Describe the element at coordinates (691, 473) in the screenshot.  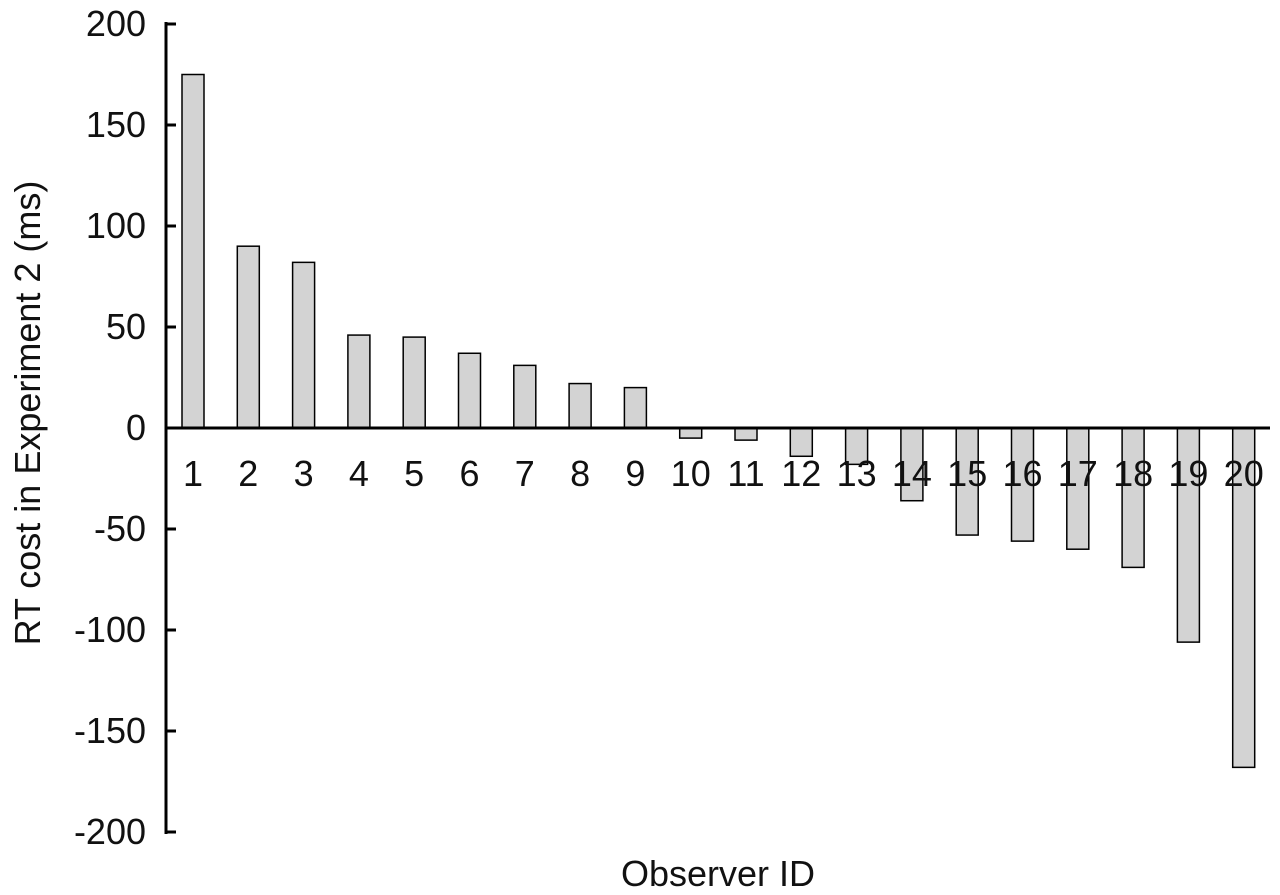
I see `x-tick-label: 10` at that location.